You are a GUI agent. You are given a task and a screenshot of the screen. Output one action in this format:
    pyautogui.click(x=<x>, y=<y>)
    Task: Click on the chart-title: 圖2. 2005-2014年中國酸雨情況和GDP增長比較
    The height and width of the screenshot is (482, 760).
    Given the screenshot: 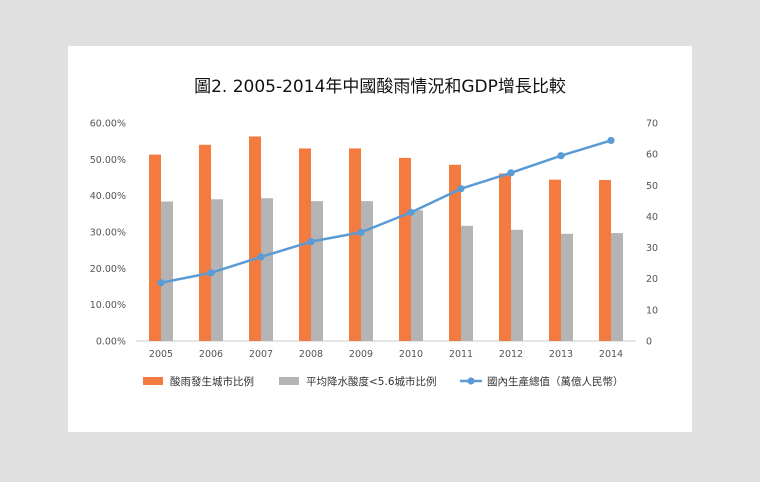 What is the action you would take?
    pyautogui.click(x=380, y=87)
    